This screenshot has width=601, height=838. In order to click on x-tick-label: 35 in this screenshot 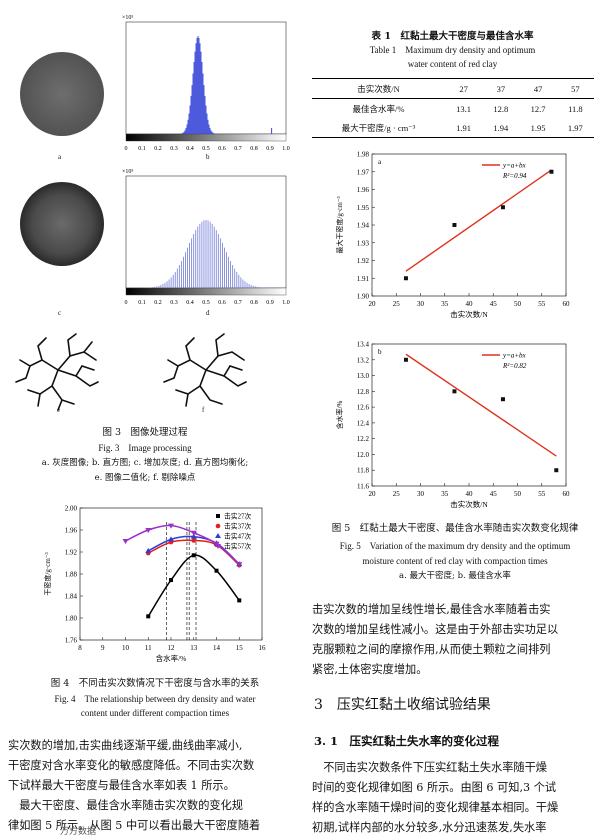, I will do `click(445, 304)`.